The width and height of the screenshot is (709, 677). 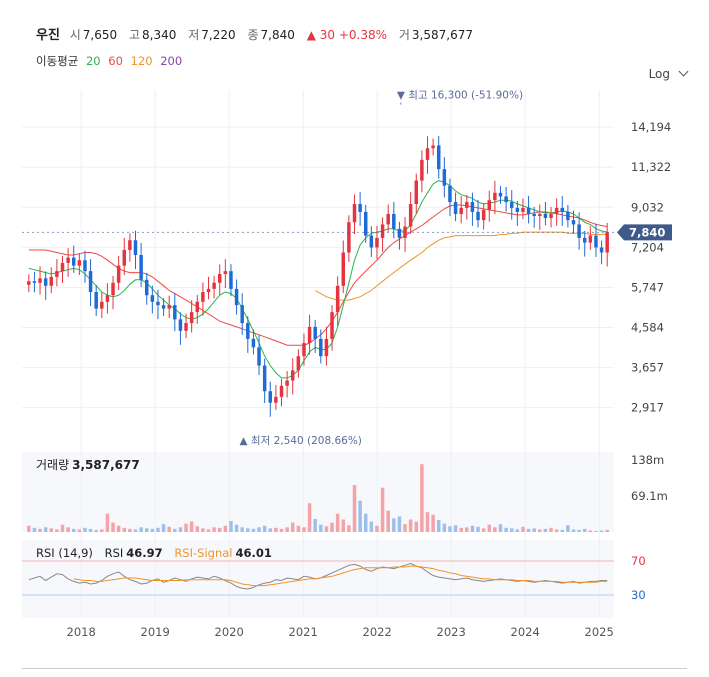 I want to click on rsi-title: RSI (14,9), so click(x=64, y=553).